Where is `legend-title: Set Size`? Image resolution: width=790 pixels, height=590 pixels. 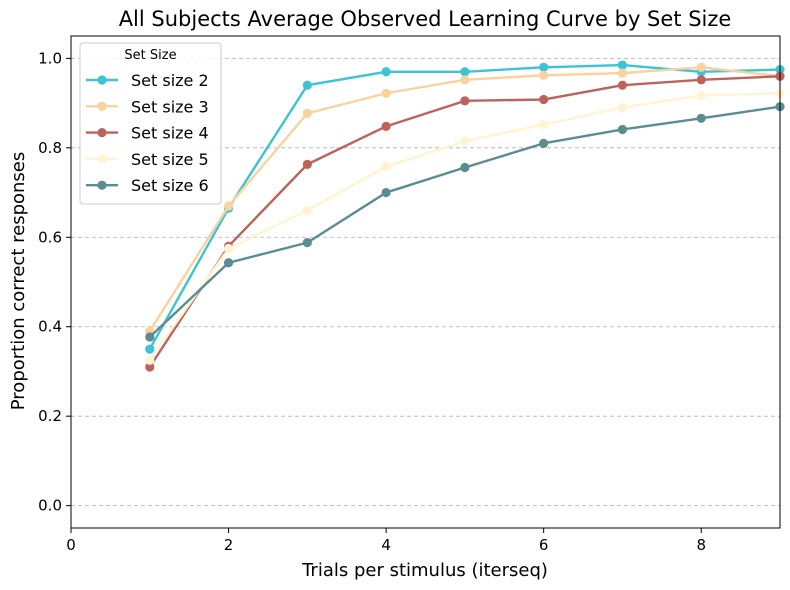 legend-title: Set Size is located at coordinates (150, 55).